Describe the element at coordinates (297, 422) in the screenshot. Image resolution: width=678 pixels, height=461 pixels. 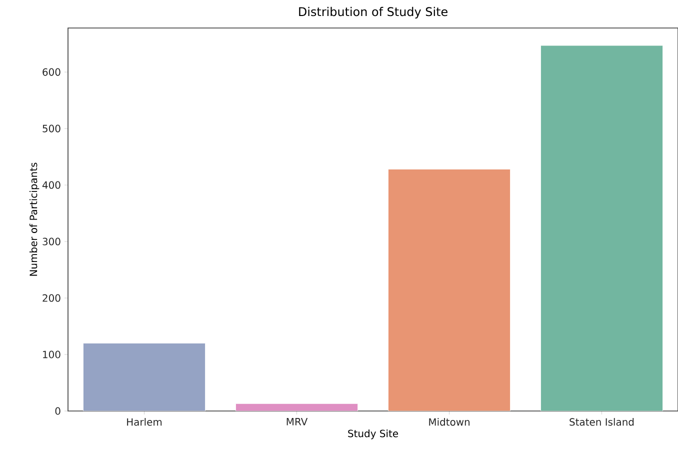
I see `x-tick-label: MRV` at that location.